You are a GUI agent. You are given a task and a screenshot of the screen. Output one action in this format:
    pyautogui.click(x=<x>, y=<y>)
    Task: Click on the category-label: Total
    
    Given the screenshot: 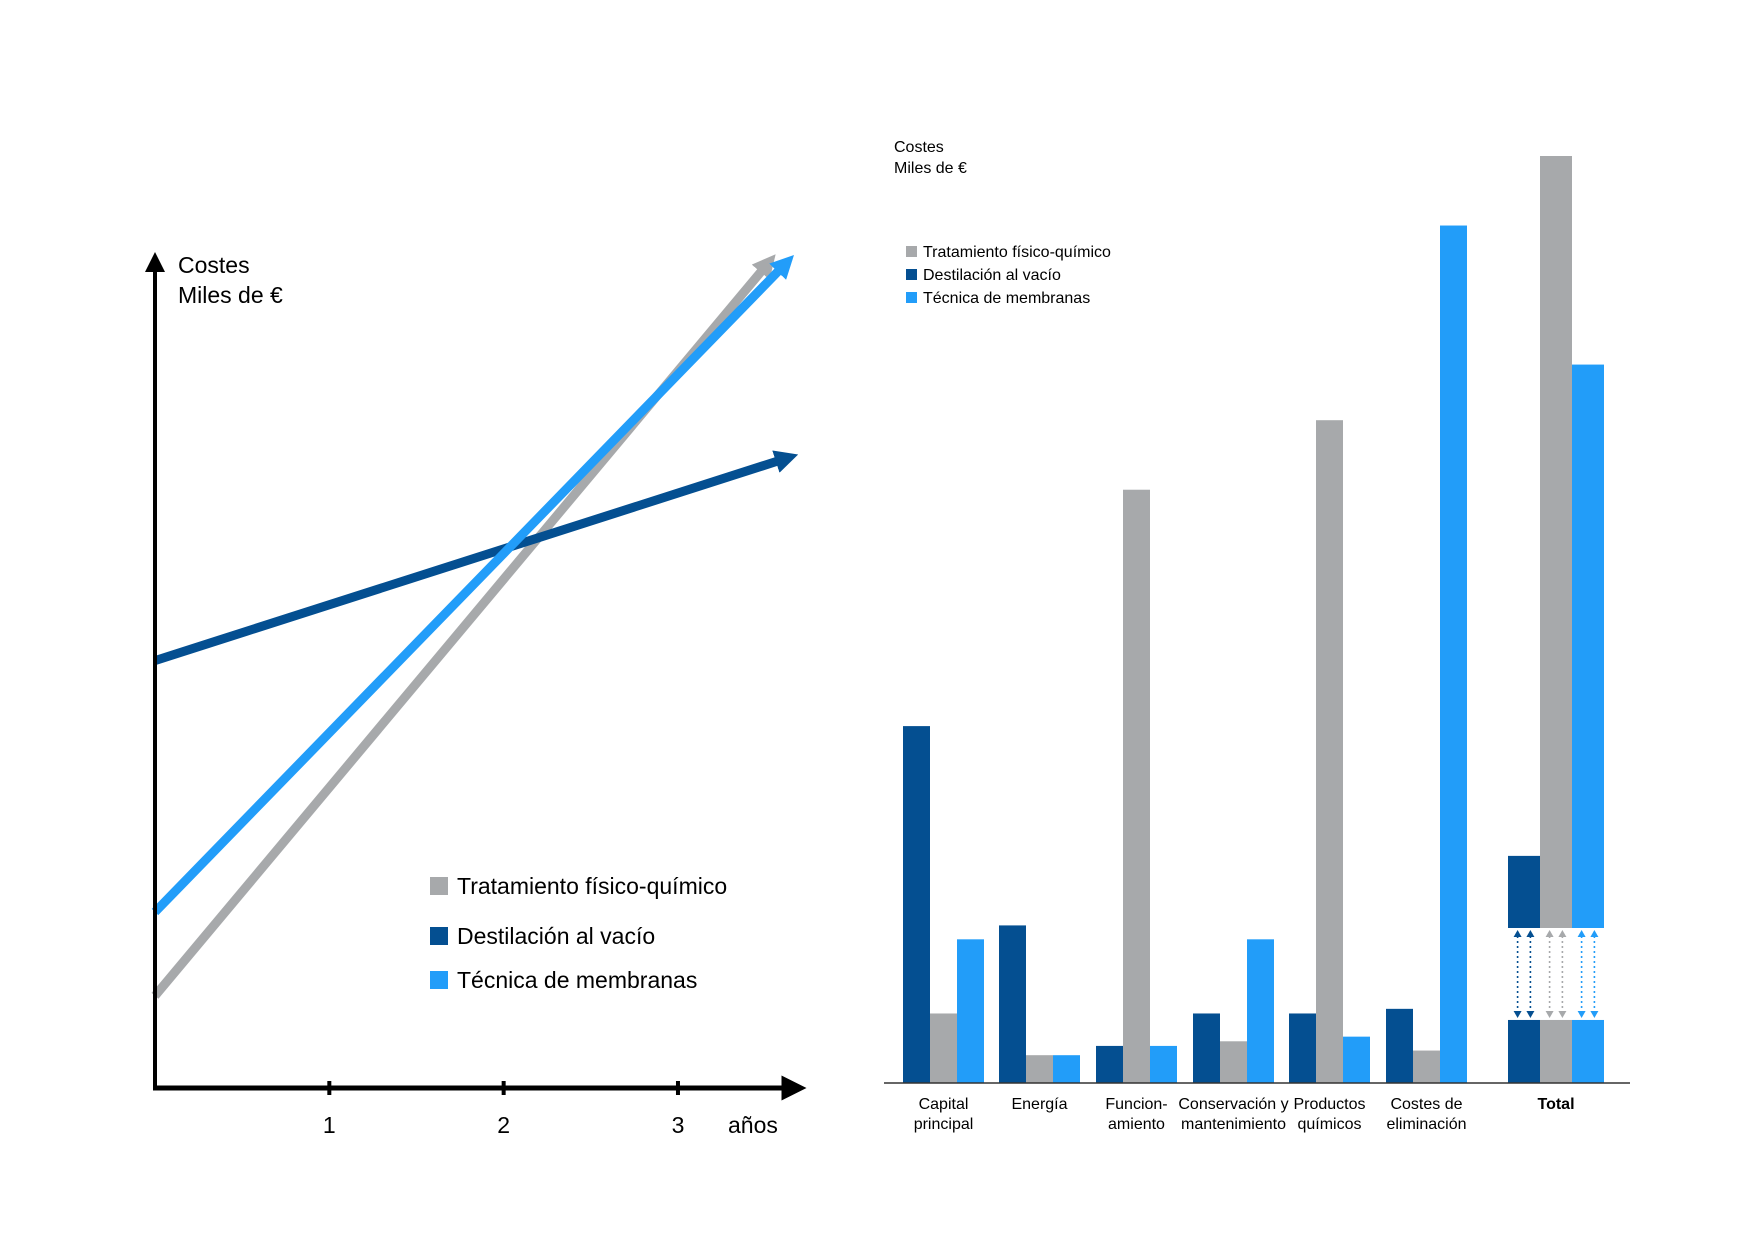 What is the action you would take?
    pyautogui.click(x=1555, y=1104)
    